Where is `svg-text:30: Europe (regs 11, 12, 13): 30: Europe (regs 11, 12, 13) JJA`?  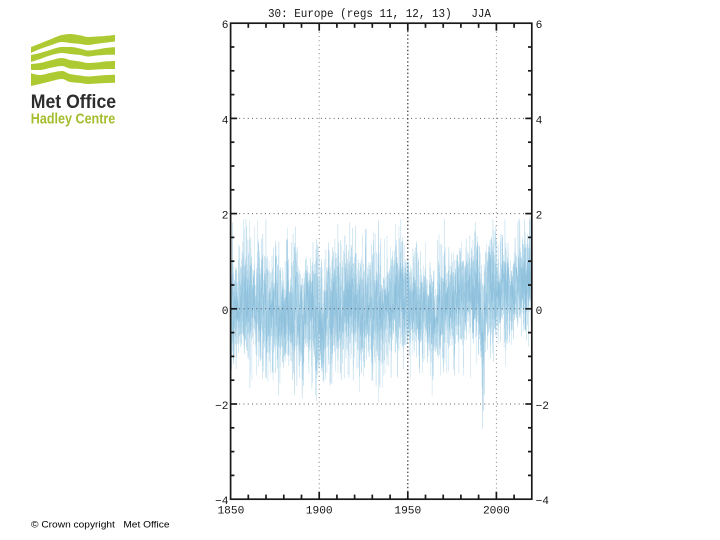
svg-text:30: Europe (regs 11, 12, 13): 30: Europe (regs 11, 12, 13) JJA is located at coordinates (380, 14).